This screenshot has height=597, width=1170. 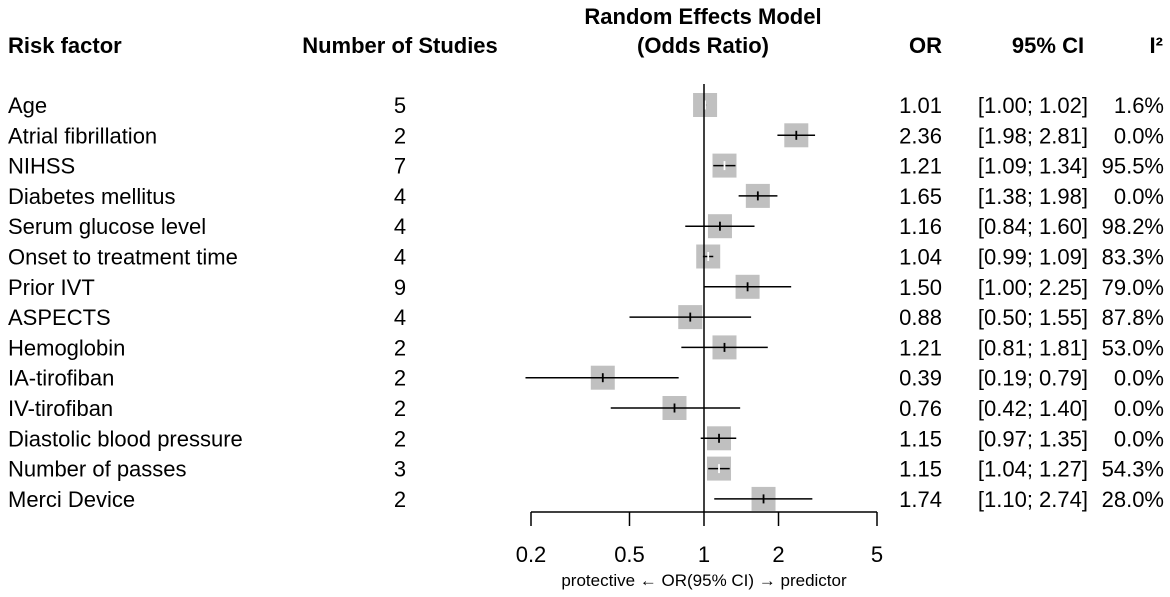 I want to click on risk-factor-label: Number of passes, so click(x=97, y=469).